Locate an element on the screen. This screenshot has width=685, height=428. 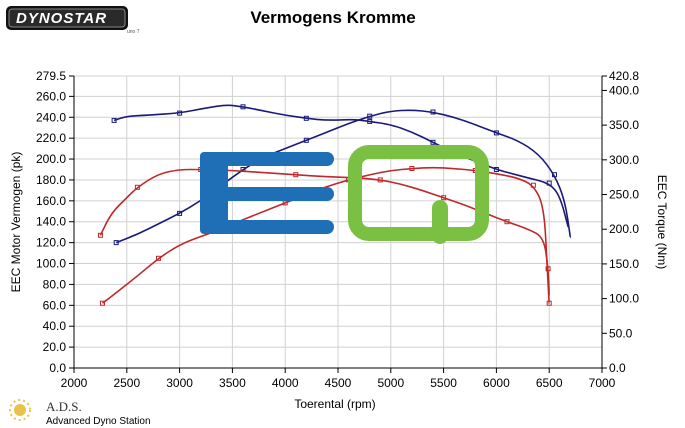
y-tick-label: 20.0 is located at coordinates (55, 347).